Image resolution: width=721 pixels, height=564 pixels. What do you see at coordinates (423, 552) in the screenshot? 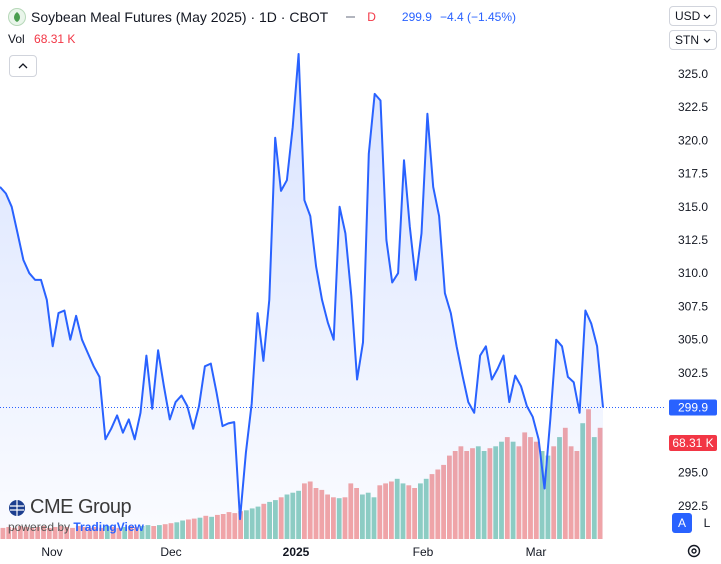
I see `x-tick-label: Feb` at bounding box center [423, 552].